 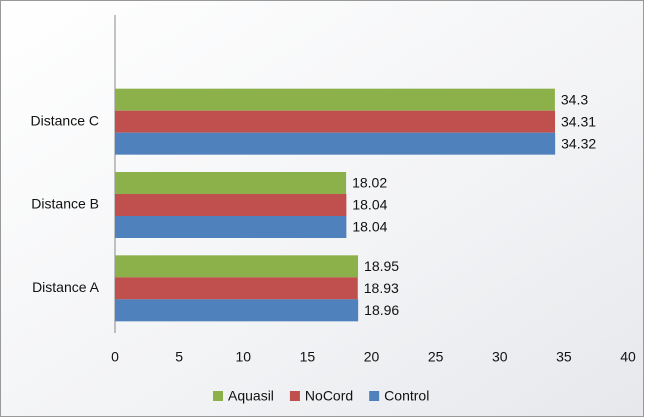 What do you see at coordinates (500, 357) in the screenshot?
I see `x-tick-label: 30` at bounding box center [500, 357].